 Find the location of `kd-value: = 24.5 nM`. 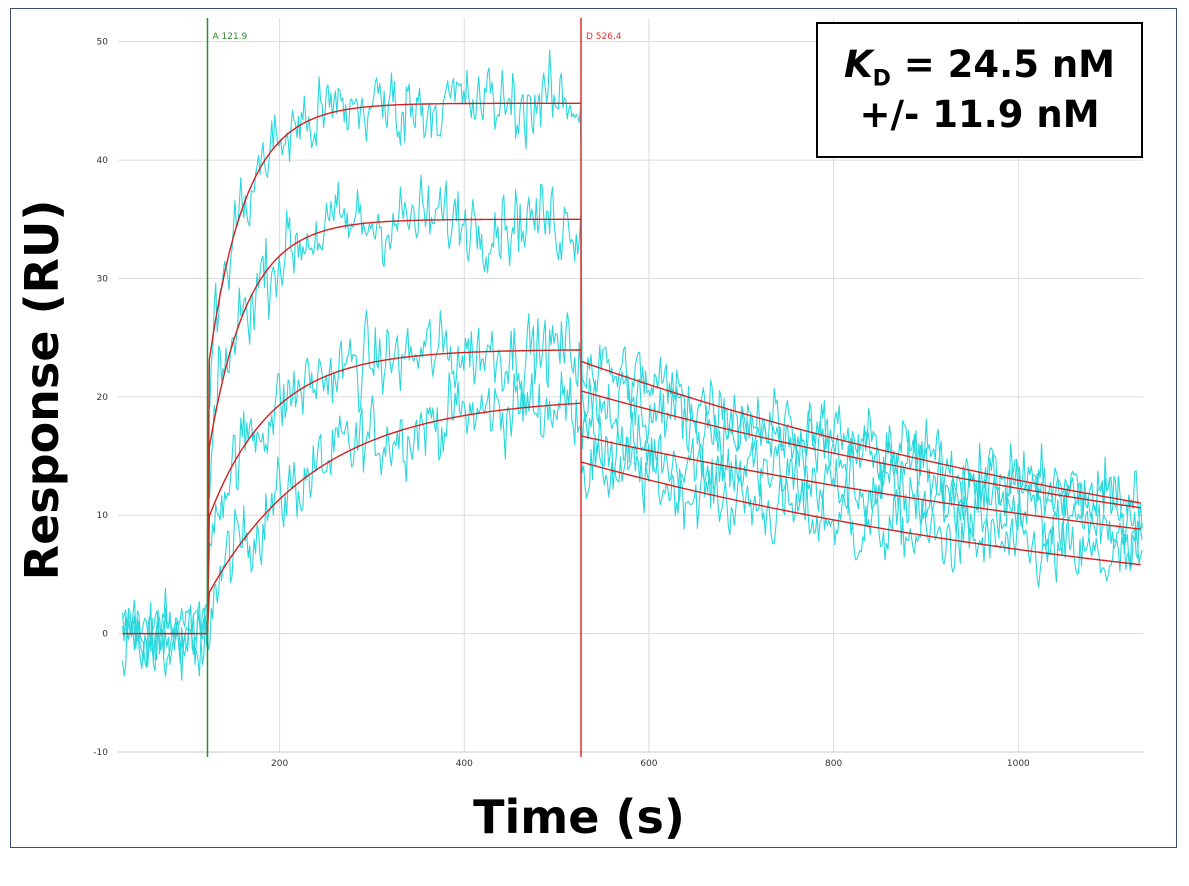

kd-value: = 24.5 nM is located at coordinates (1003, 64).